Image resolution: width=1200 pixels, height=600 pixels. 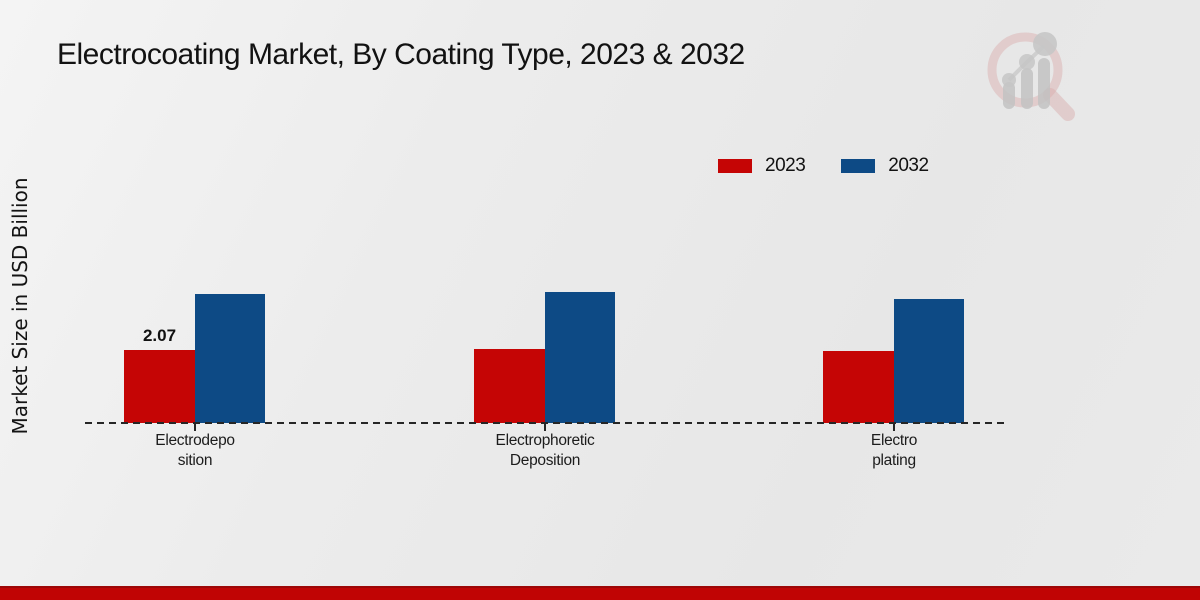 I want to click on bar-group-electroplating, so click(x=893, y=211).